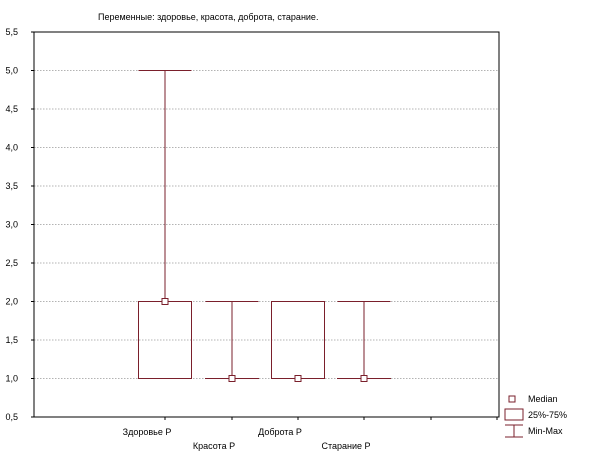  What do you see at coordinates (19, 224) in the screenshot?
I see `y-axis-ticks: 0,5 1,0 1,5 2,0 2,5 3,0 3,5 4,0 4,5 5,0 5,5` at bounding box center [19, 224].